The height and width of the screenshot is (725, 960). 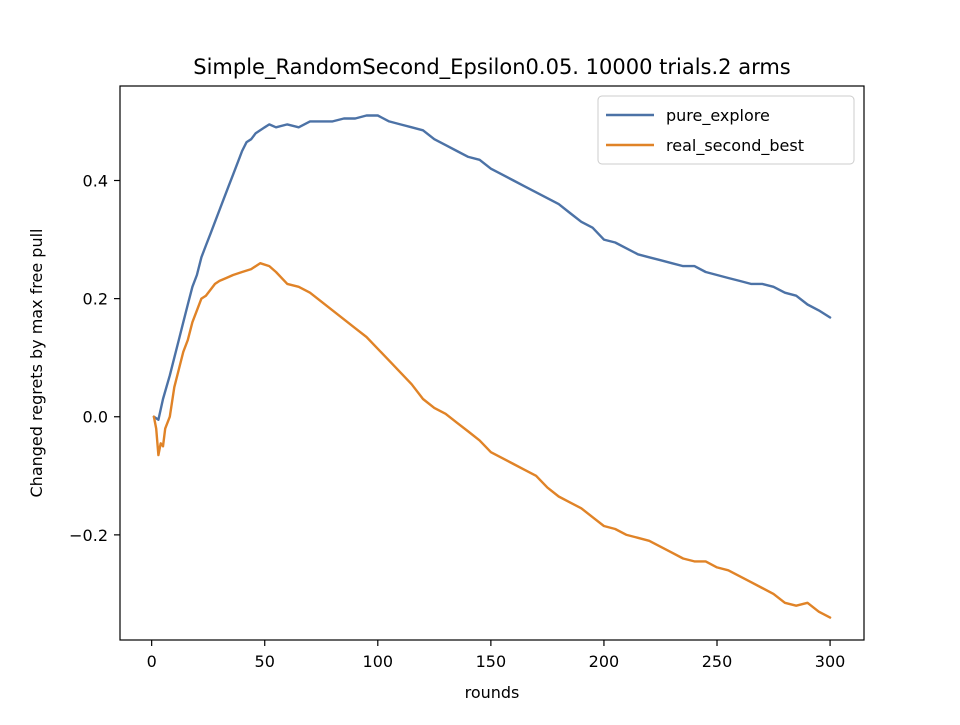 I want to click on x-tick-label: 100, so click(x=378, y=661).